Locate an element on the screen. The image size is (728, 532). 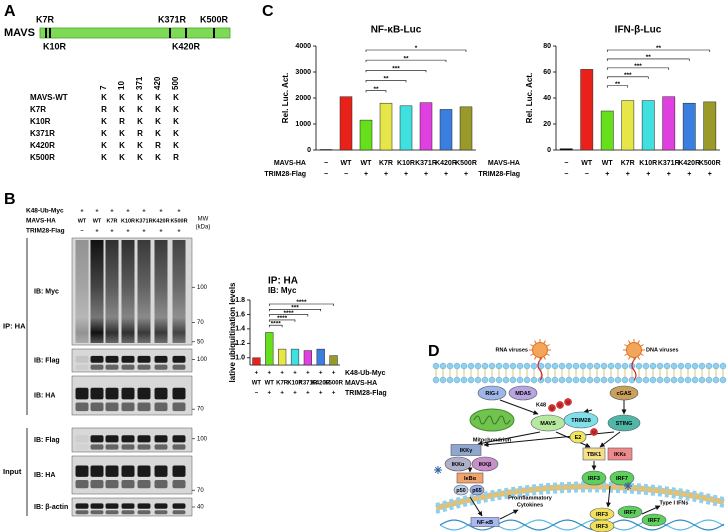
x-tick-label: WT is located at coordinates (587, 163).